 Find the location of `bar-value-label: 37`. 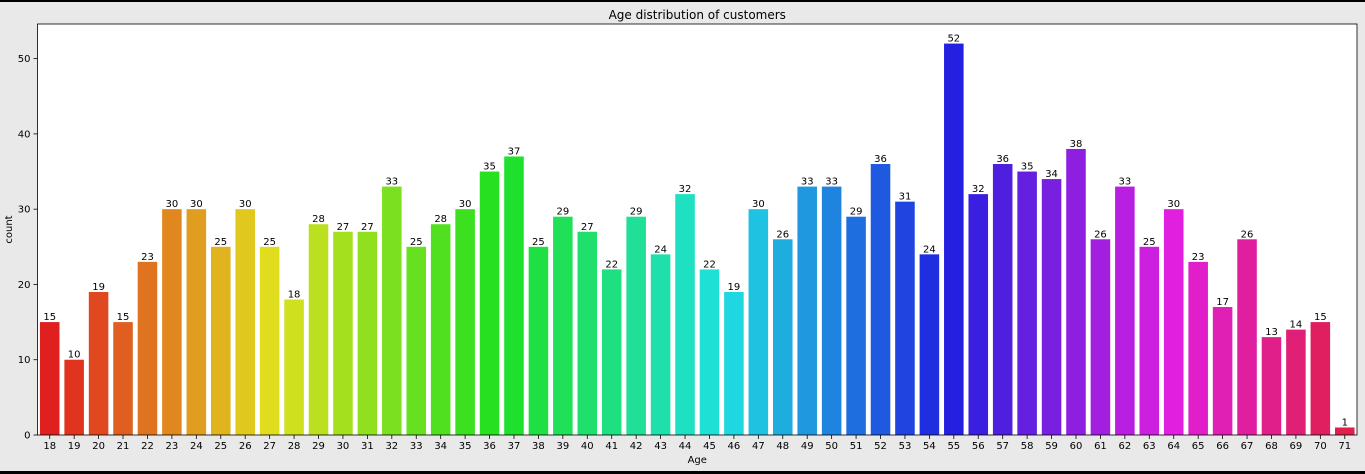

bar-value-label: 37 is located at coordinates (514, 151).